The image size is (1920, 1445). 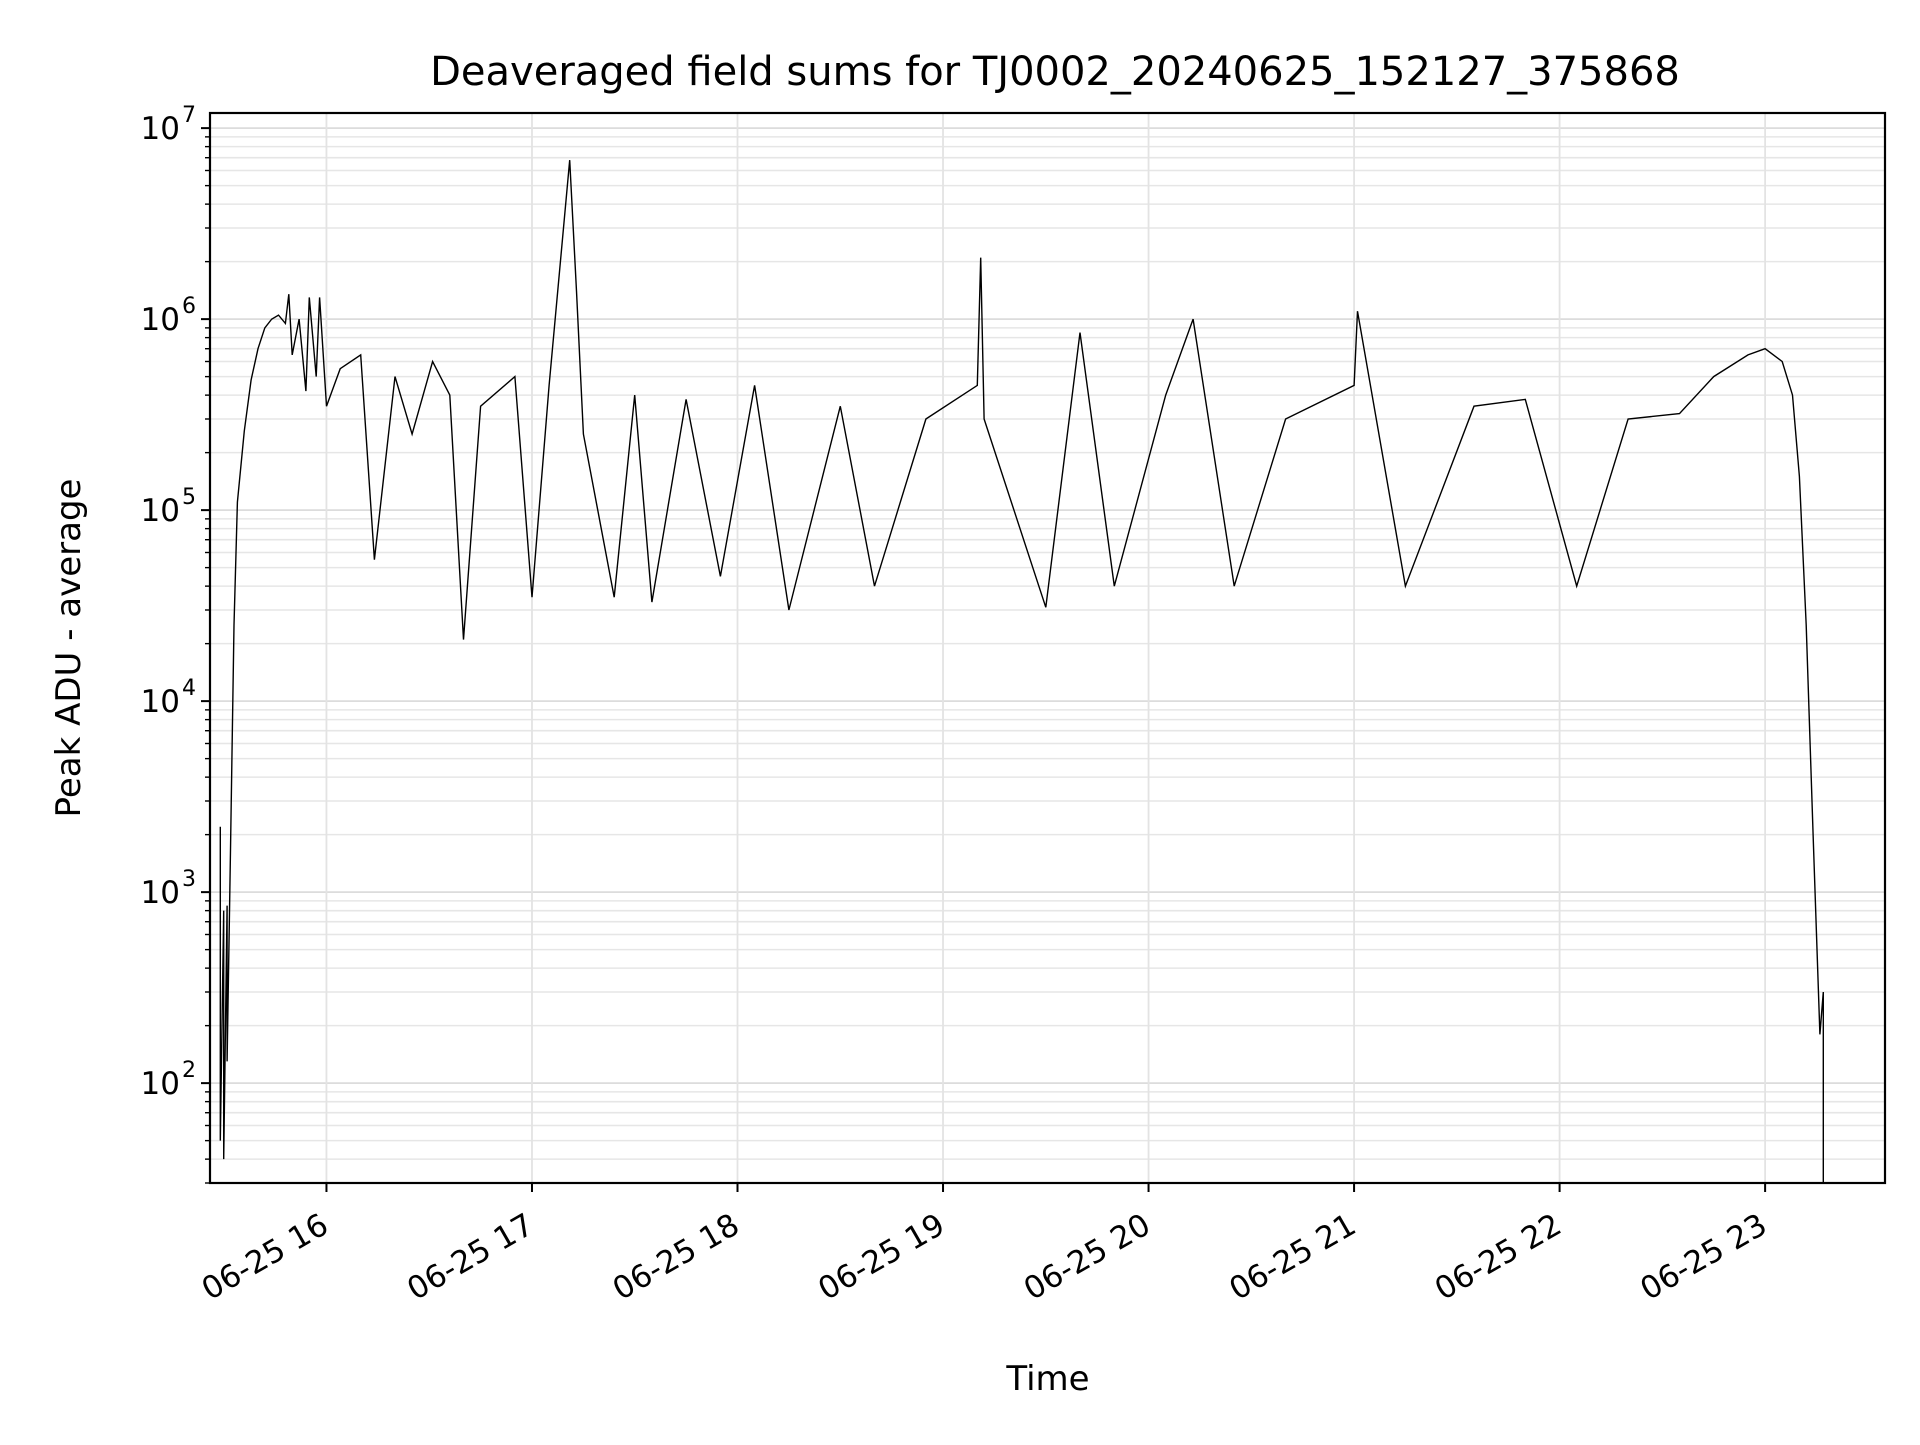 What do you see at coordinates (1047, 1379) in the screenshot?
I see `x-axis-label: Time` at bounding box center [1047, 1379].